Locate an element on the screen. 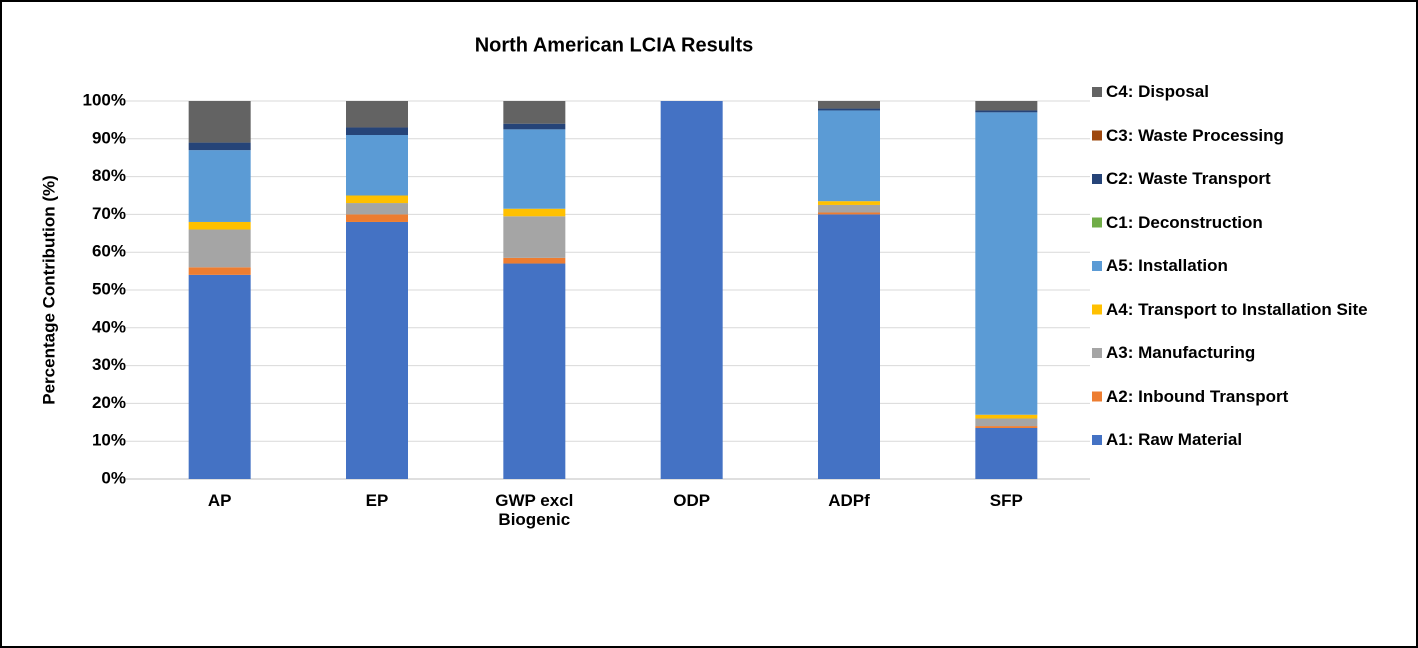  x-tick-label: EP is located at coordinates (377, 500).